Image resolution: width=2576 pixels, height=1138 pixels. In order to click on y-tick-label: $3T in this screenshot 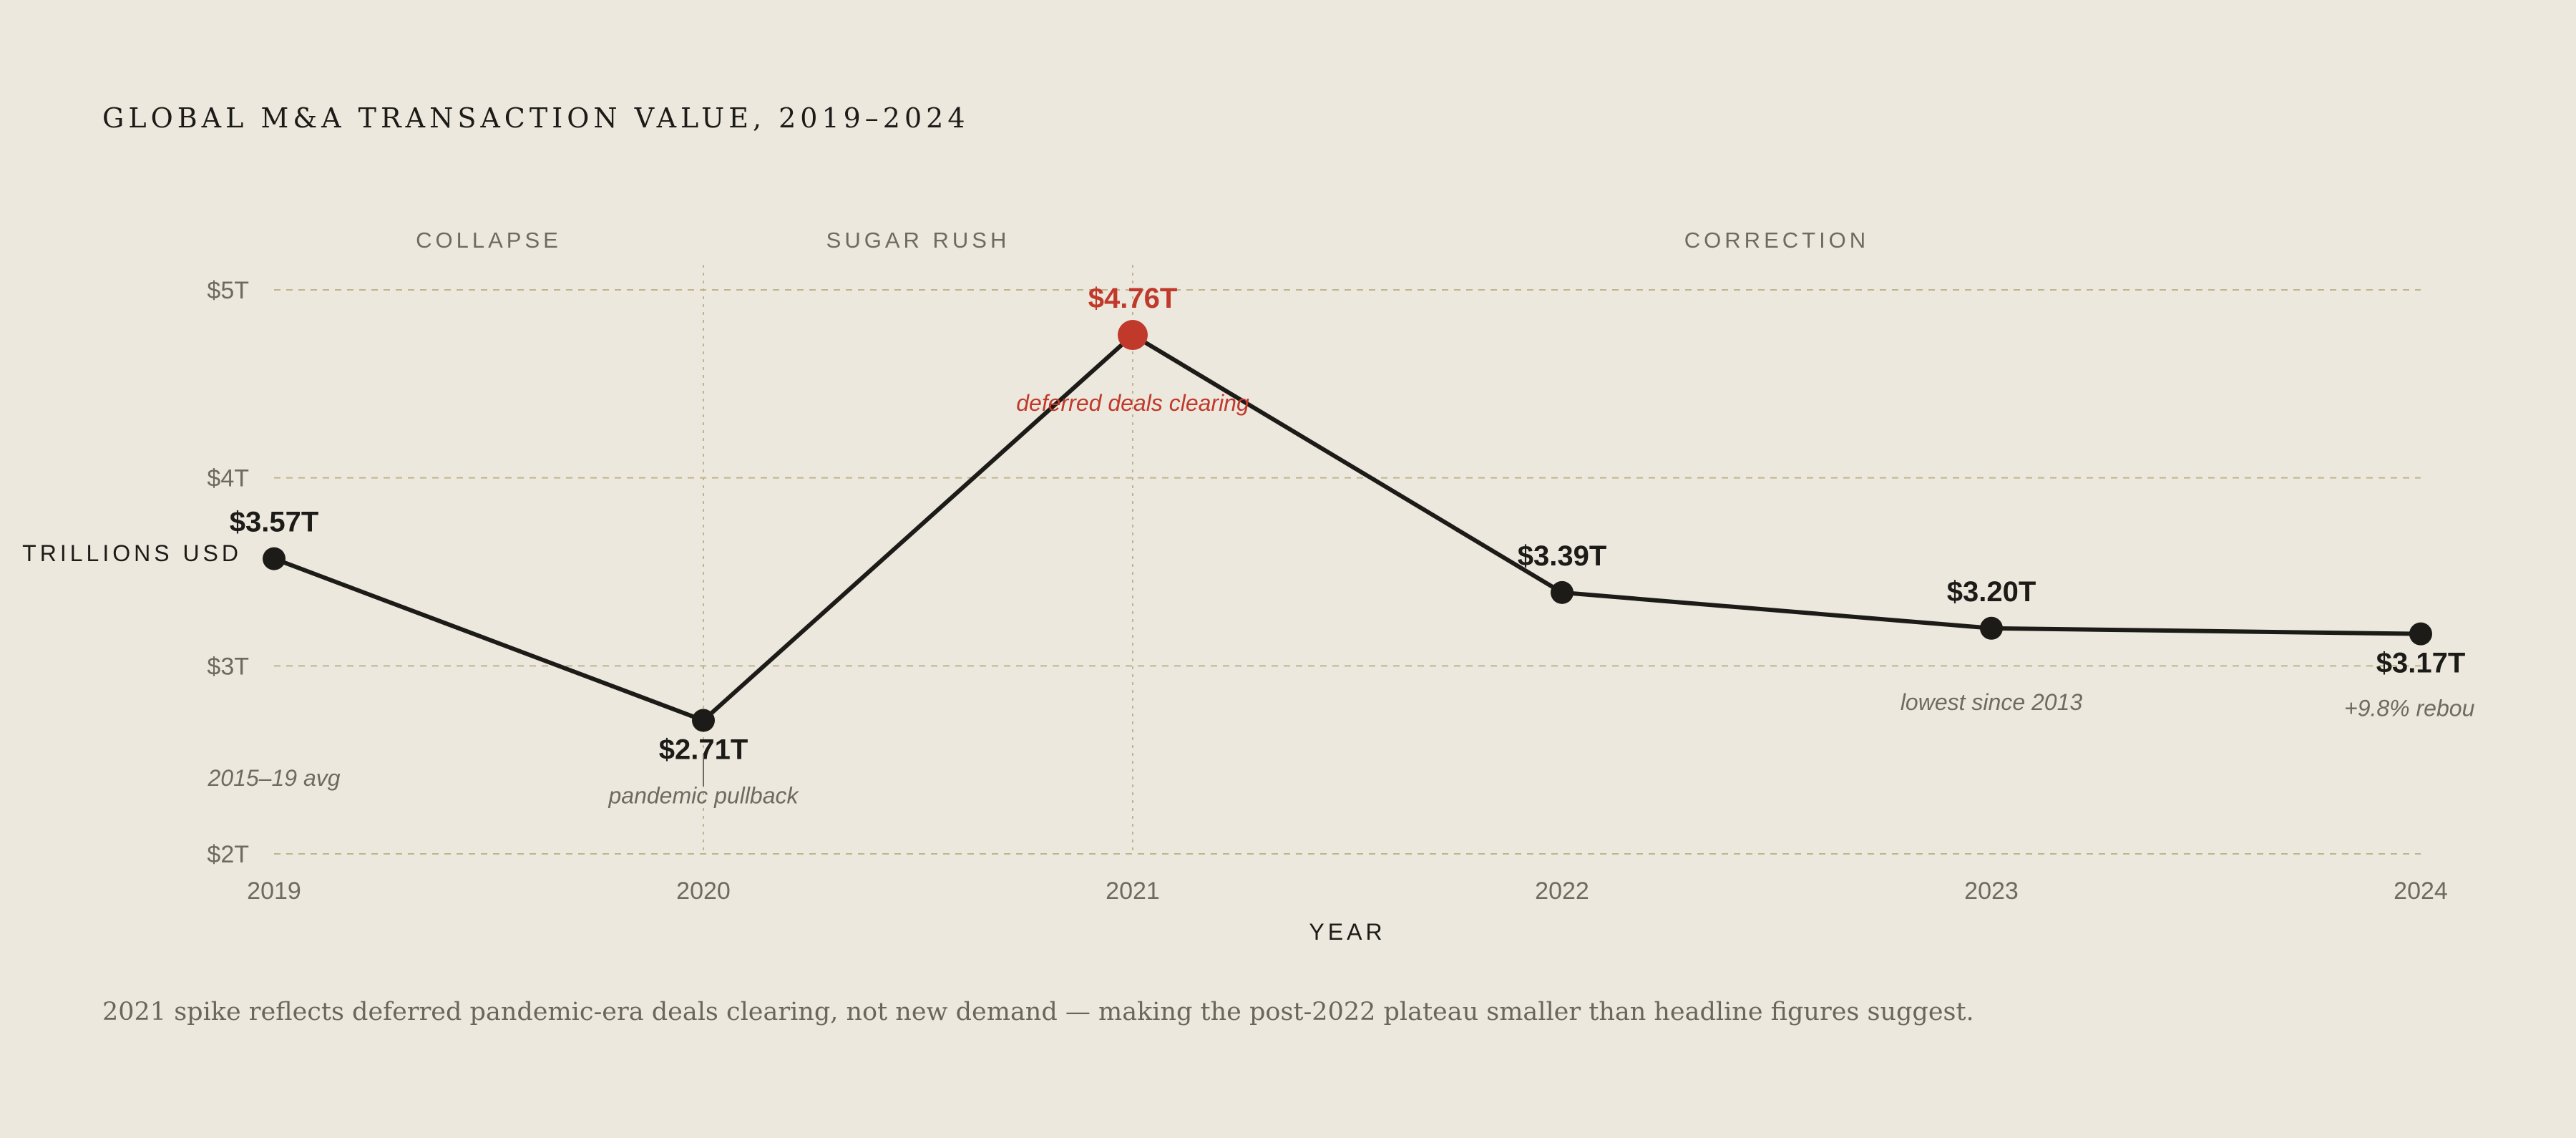, I will do `click(228, 666)`.